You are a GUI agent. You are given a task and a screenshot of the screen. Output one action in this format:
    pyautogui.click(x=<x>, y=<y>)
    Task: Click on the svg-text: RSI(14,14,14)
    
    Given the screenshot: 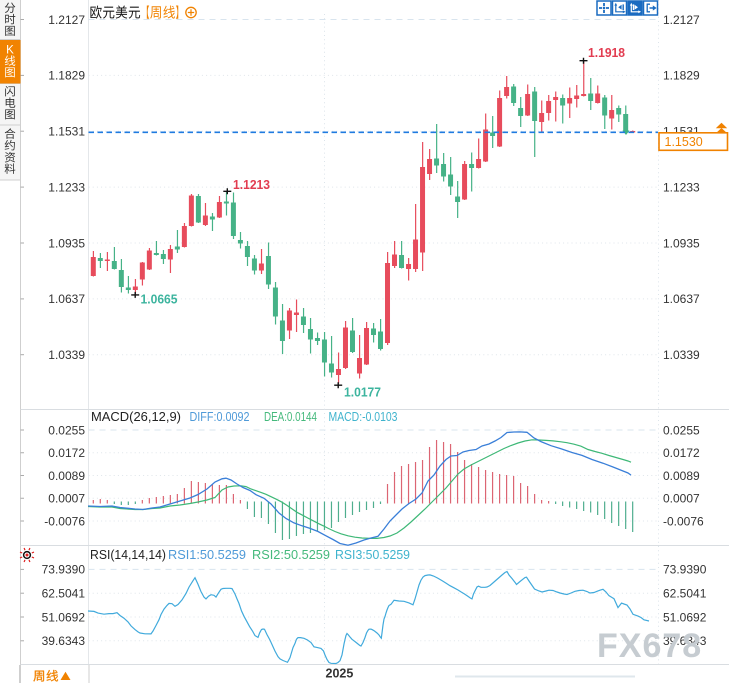 What is the action you would take?
    pyautogui.click(x=128, y=555)
    